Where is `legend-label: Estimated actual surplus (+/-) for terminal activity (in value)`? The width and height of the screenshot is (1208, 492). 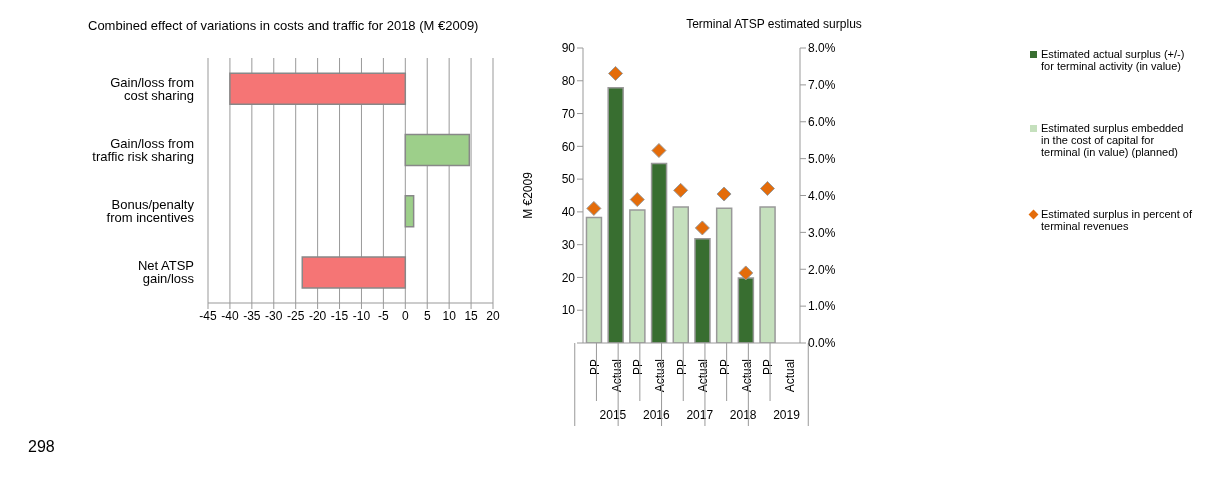
legend-label: Estimated actual surplus (+/-) for terminal activity (in value) is located at coordinates (1113, 60).